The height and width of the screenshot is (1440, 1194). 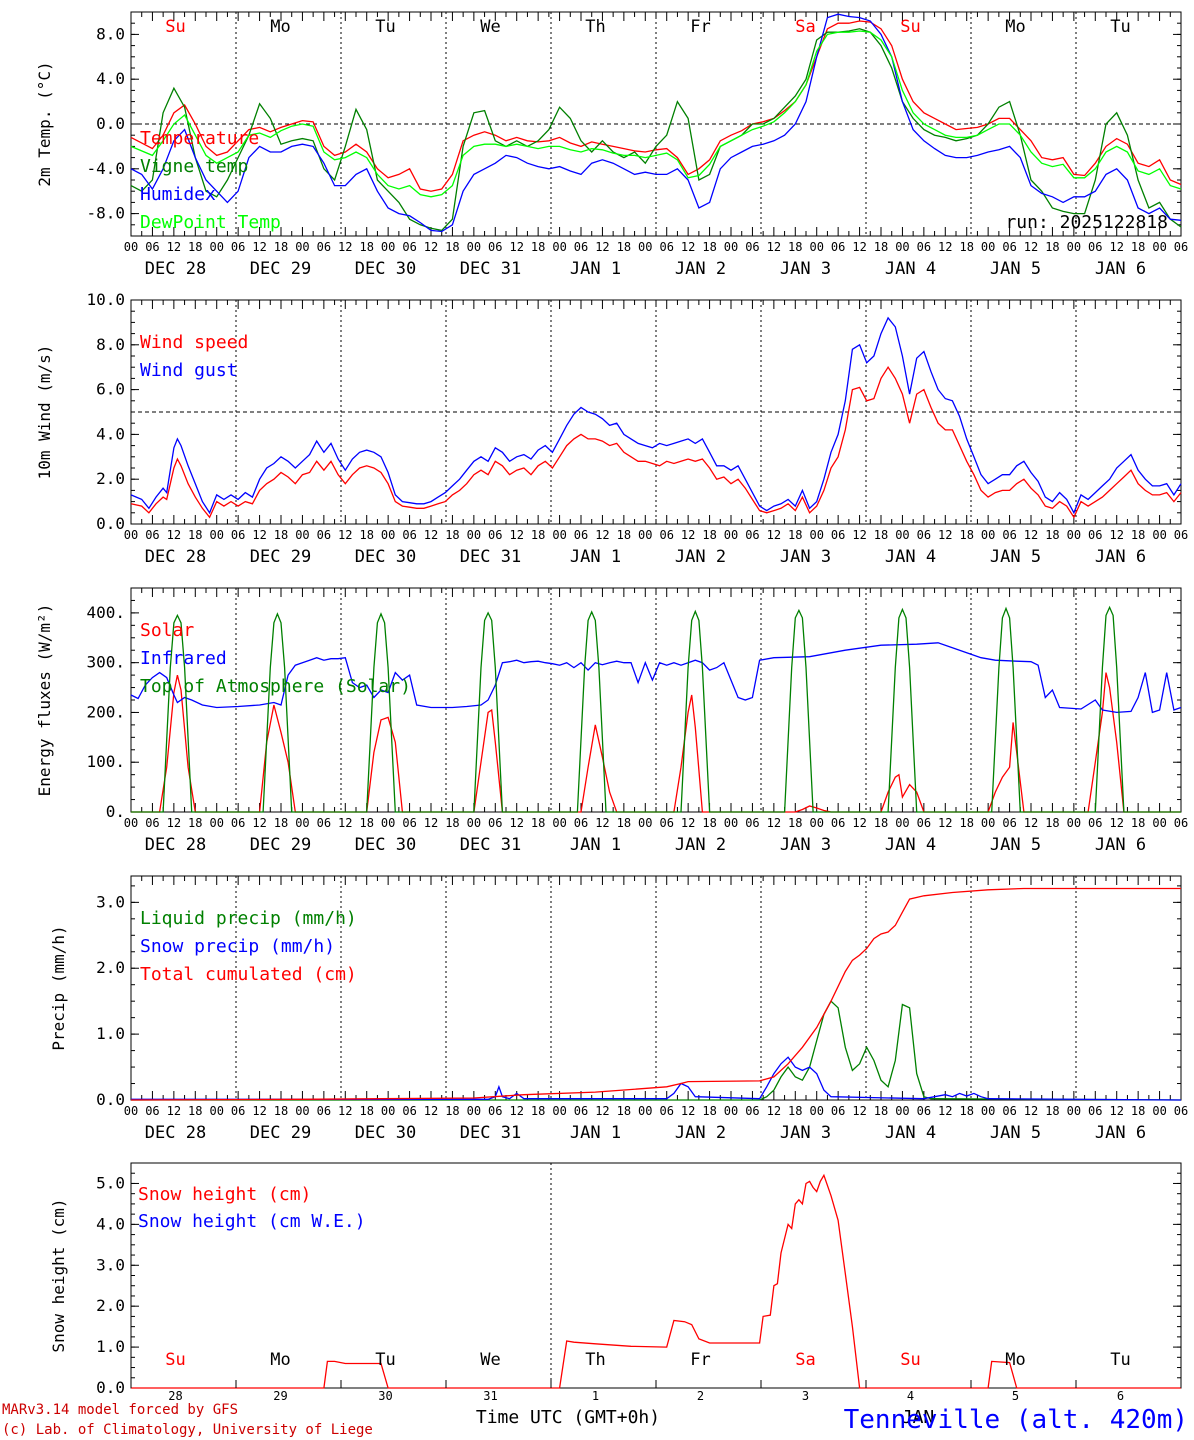 I want to click on dow-label-top: We, so click(x=490, y=27).